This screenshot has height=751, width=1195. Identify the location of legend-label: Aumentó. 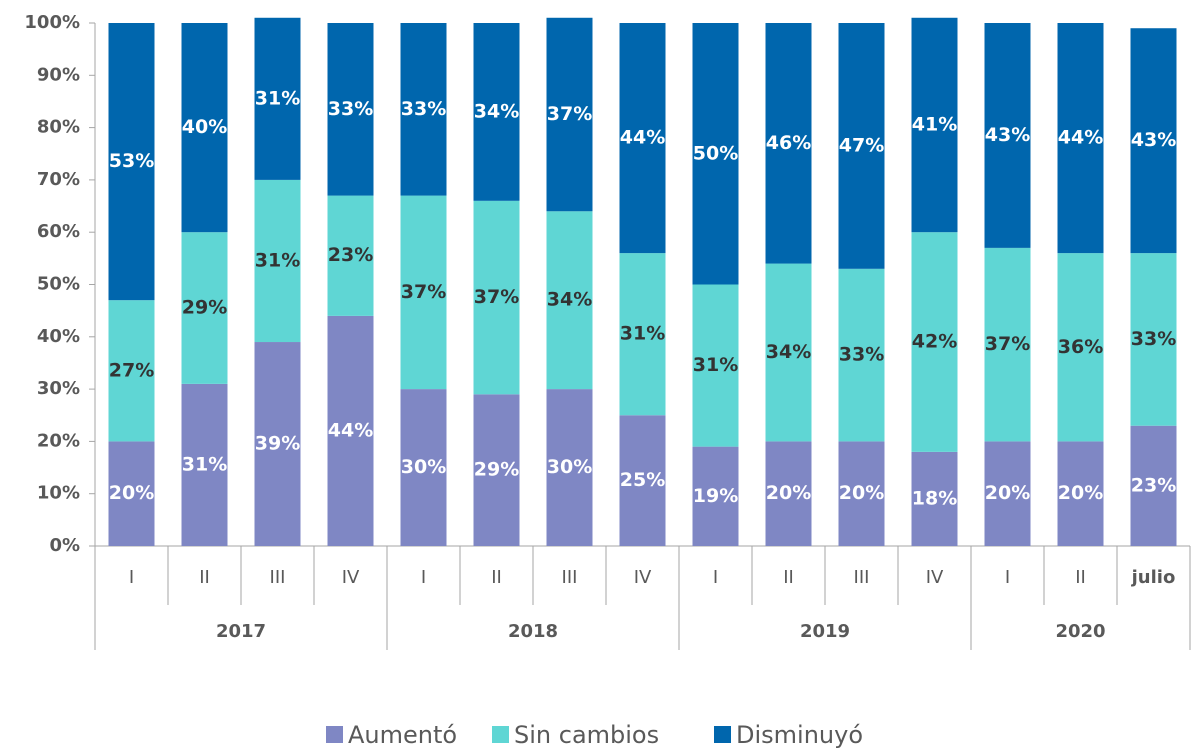
(402, 735).